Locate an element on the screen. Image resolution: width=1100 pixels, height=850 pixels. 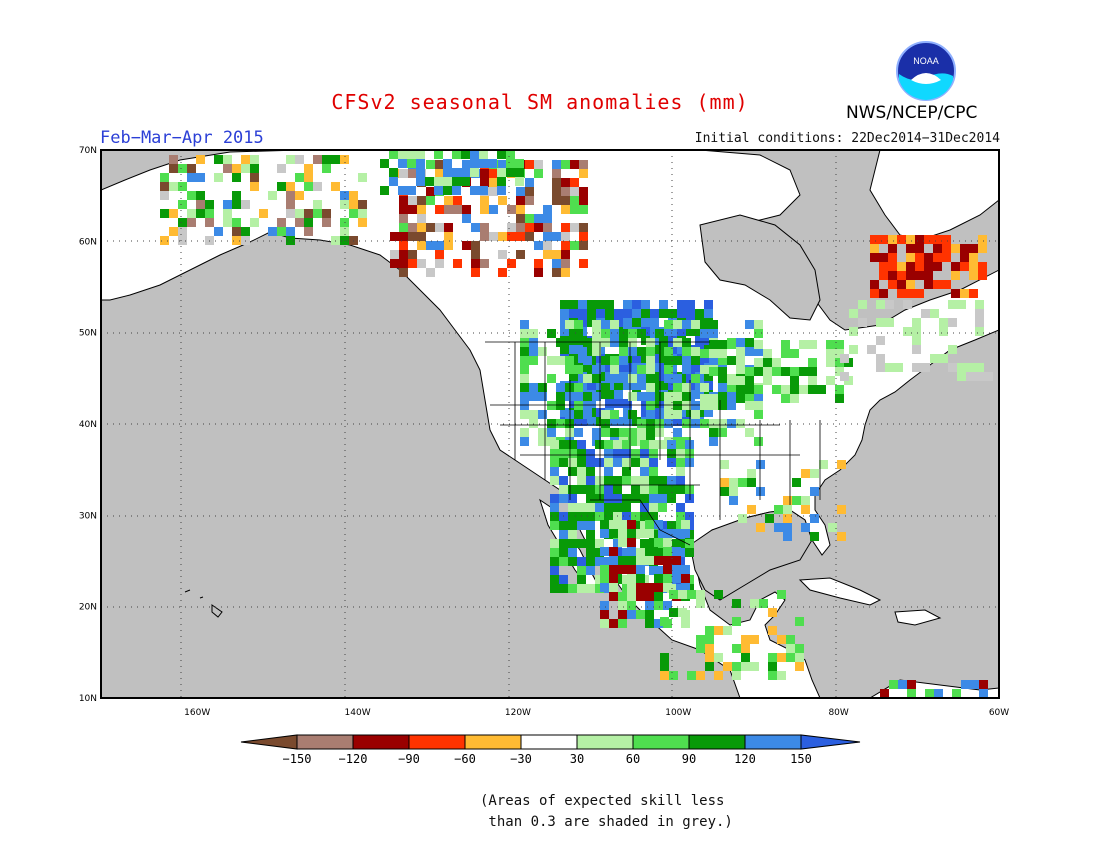
x-tick-label: 120W is located at coordinates (518, 713).